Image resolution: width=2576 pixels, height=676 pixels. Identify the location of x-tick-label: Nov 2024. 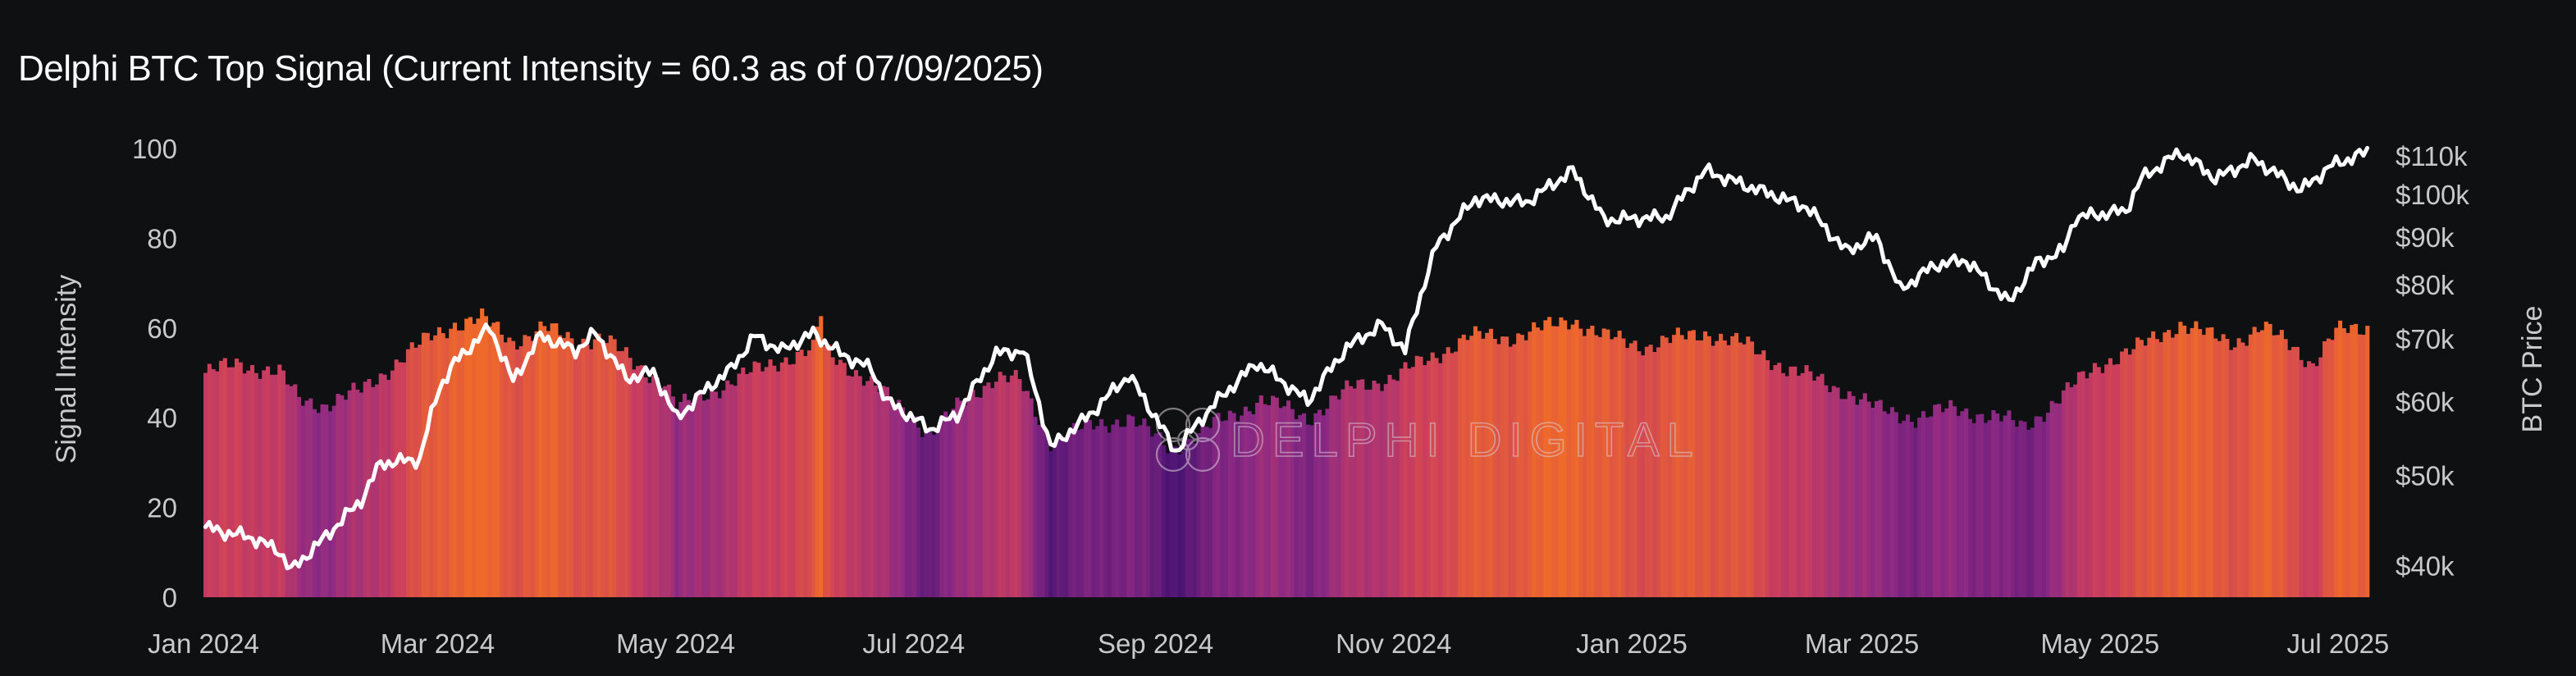
(1394, 643).